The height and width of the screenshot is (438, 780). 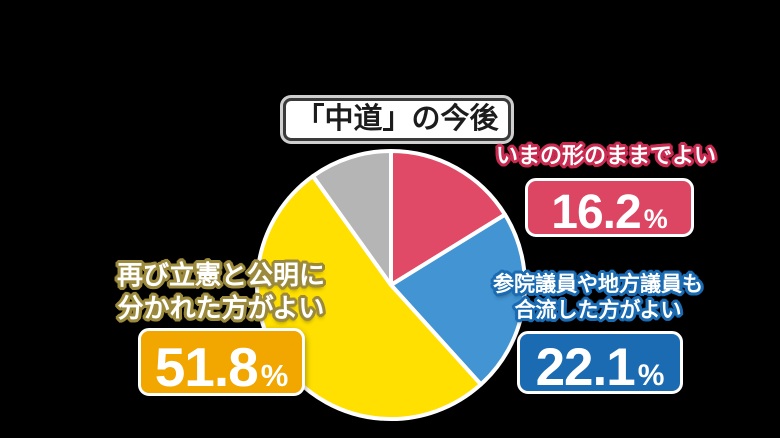 I want to click on badge-keep-current-value: 16.2, so click(x=596, y=212).